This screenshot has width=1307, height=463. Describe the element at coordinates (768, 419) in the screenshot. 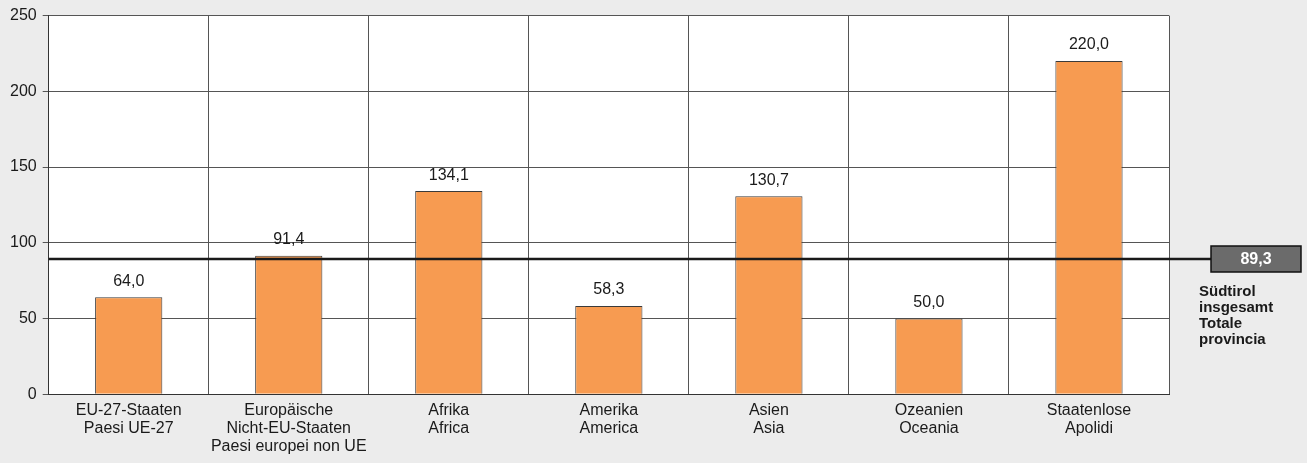

I see `x-tick-label: Asien Asia` at that location.